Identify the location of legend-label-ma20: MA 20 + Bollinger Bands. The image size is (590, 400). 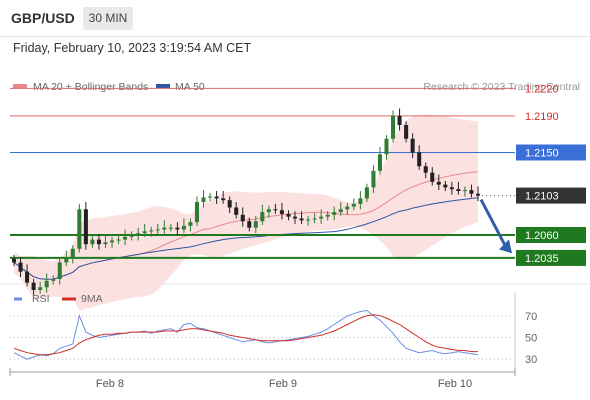
(90, 87).